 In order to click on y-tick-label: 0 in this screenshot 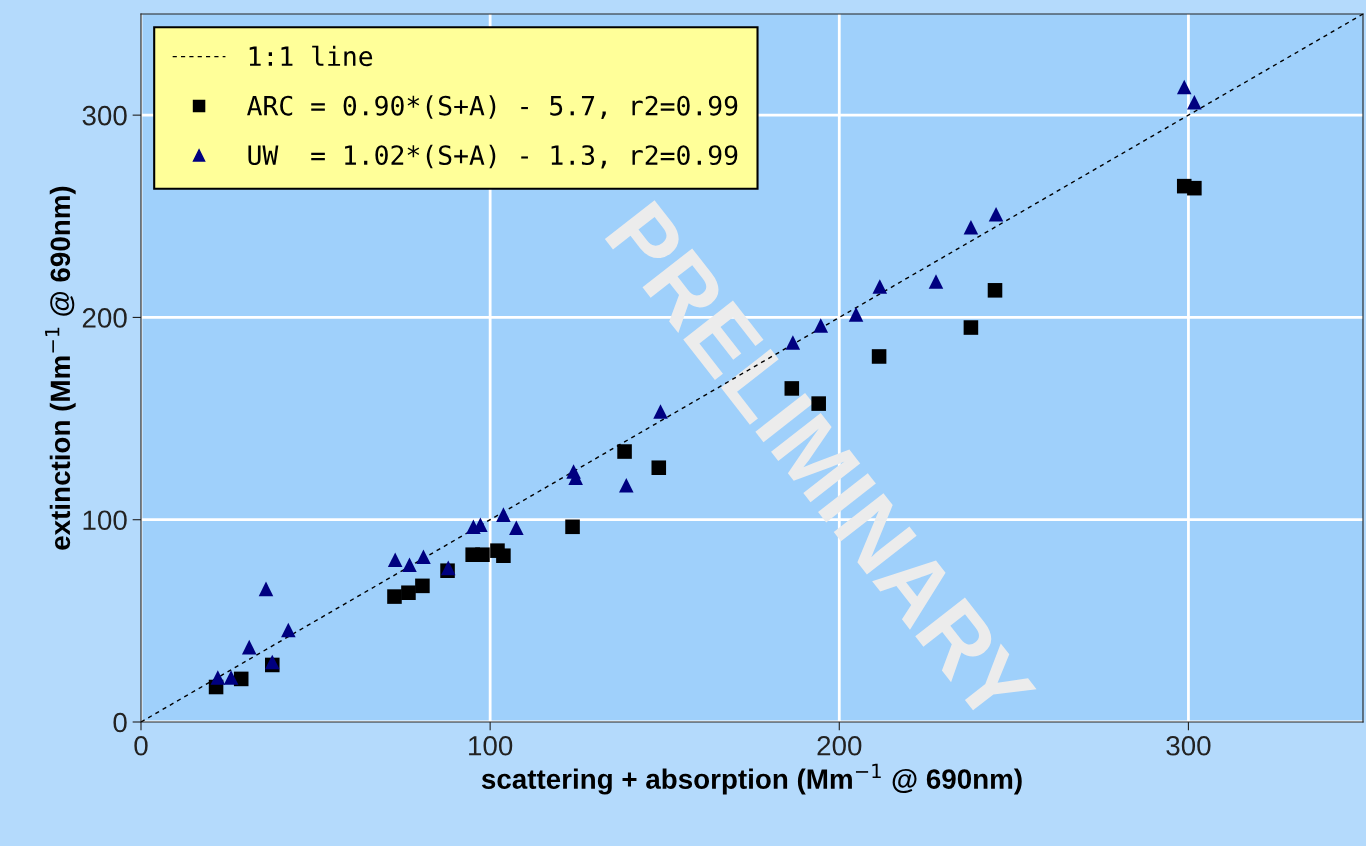, I will do `click(120, 722)`.